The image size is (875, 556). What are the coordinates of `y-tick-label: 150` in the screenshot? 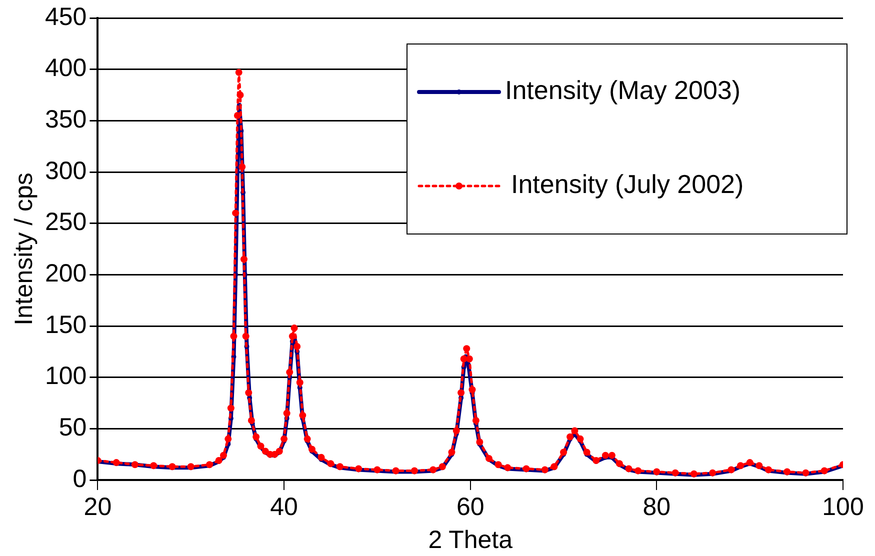 It's located at (65, 324).